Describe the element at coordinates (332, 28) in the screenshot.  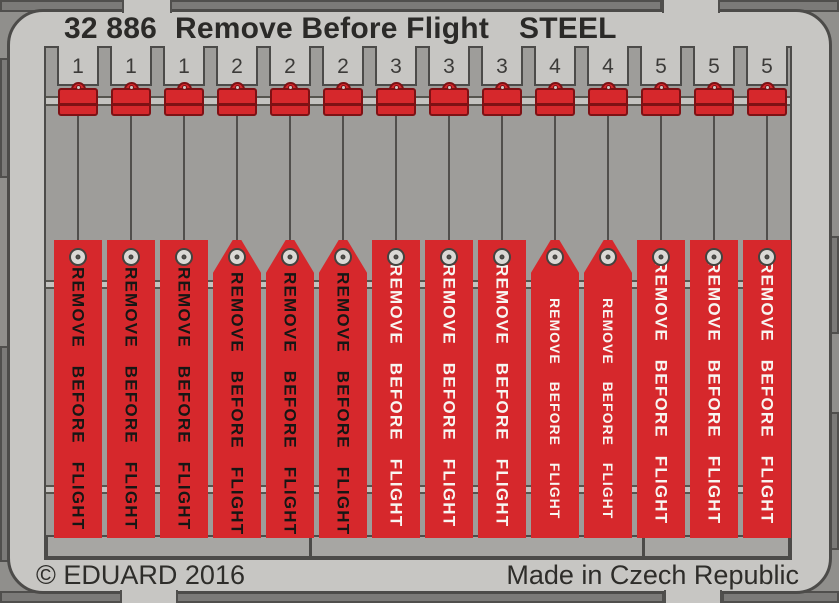
I see `product-name: Remove Before Flight` at that location.